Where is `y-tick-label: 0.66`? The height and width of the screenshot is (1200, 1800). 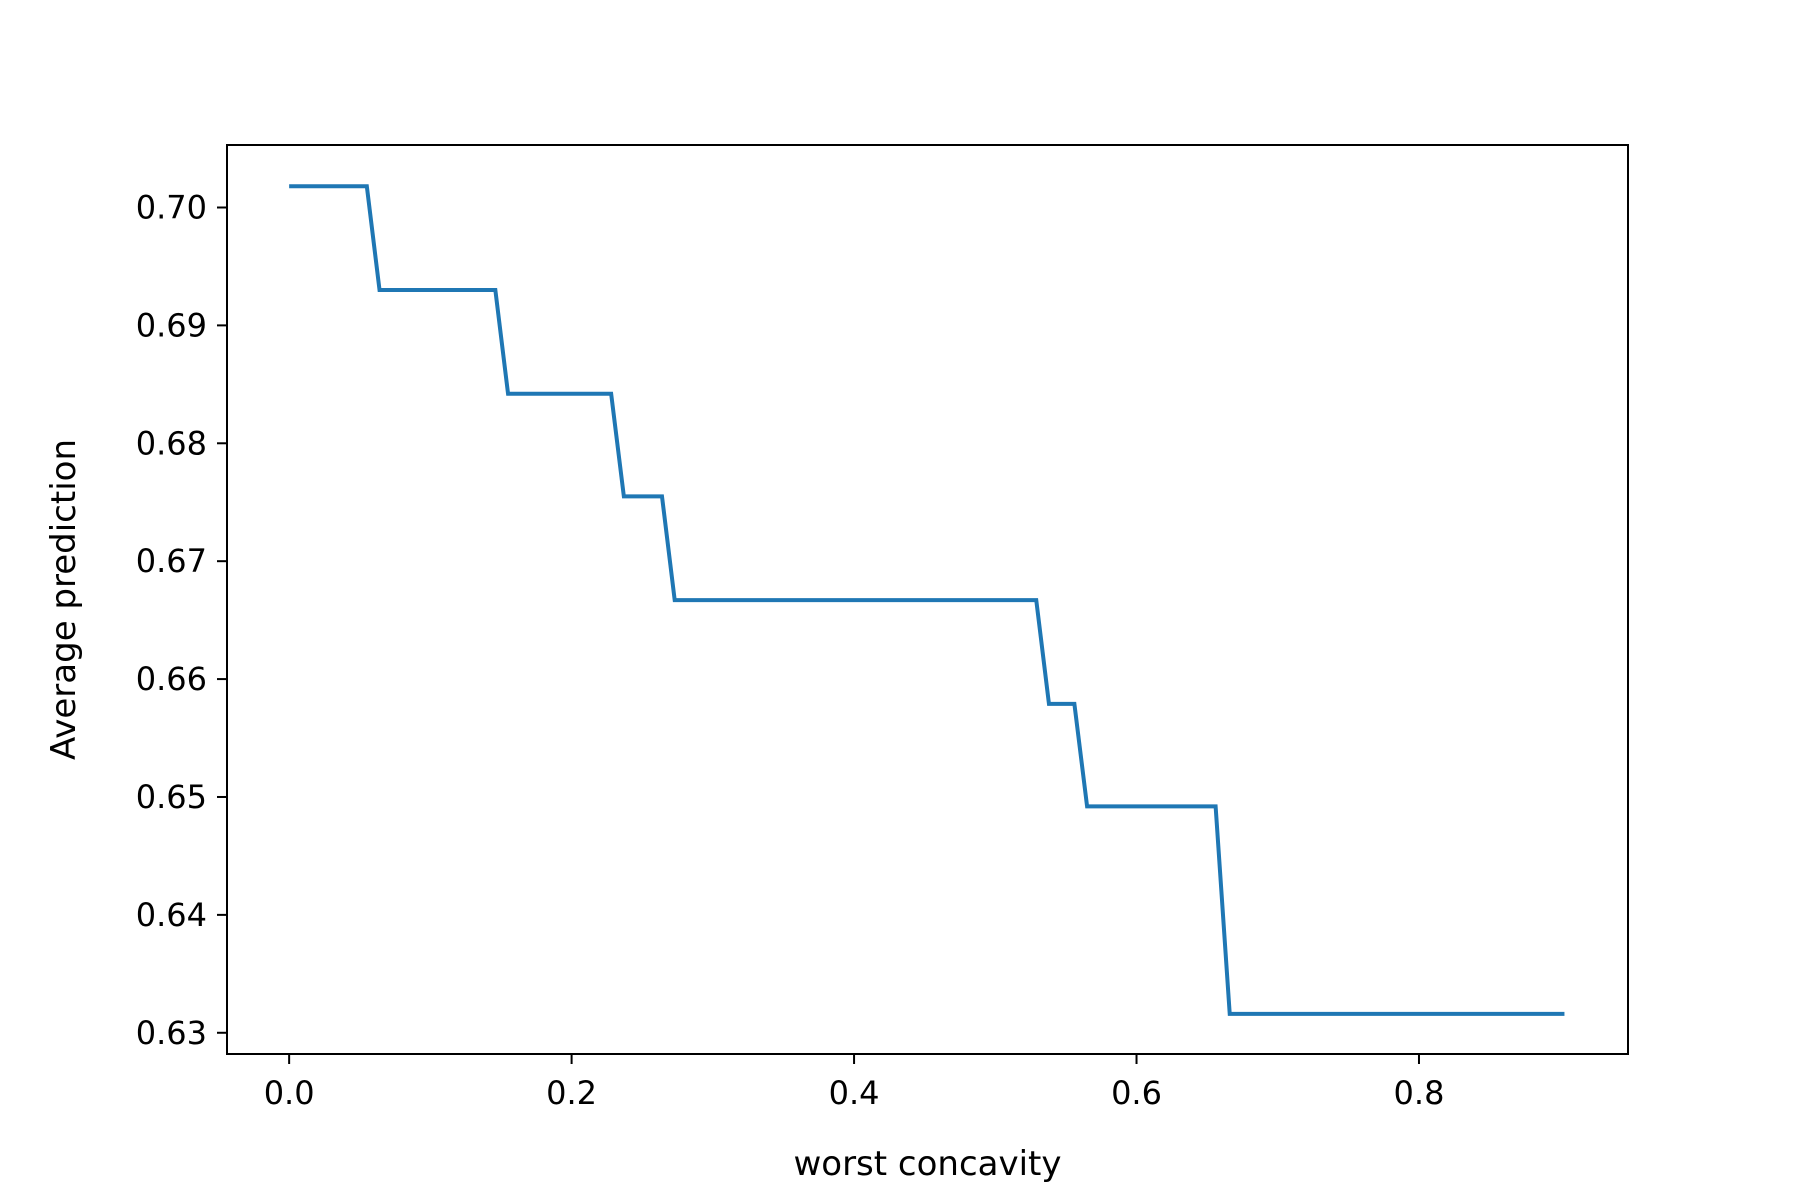
y-tick-label: 0.66 is located at coordinates (171, 679).